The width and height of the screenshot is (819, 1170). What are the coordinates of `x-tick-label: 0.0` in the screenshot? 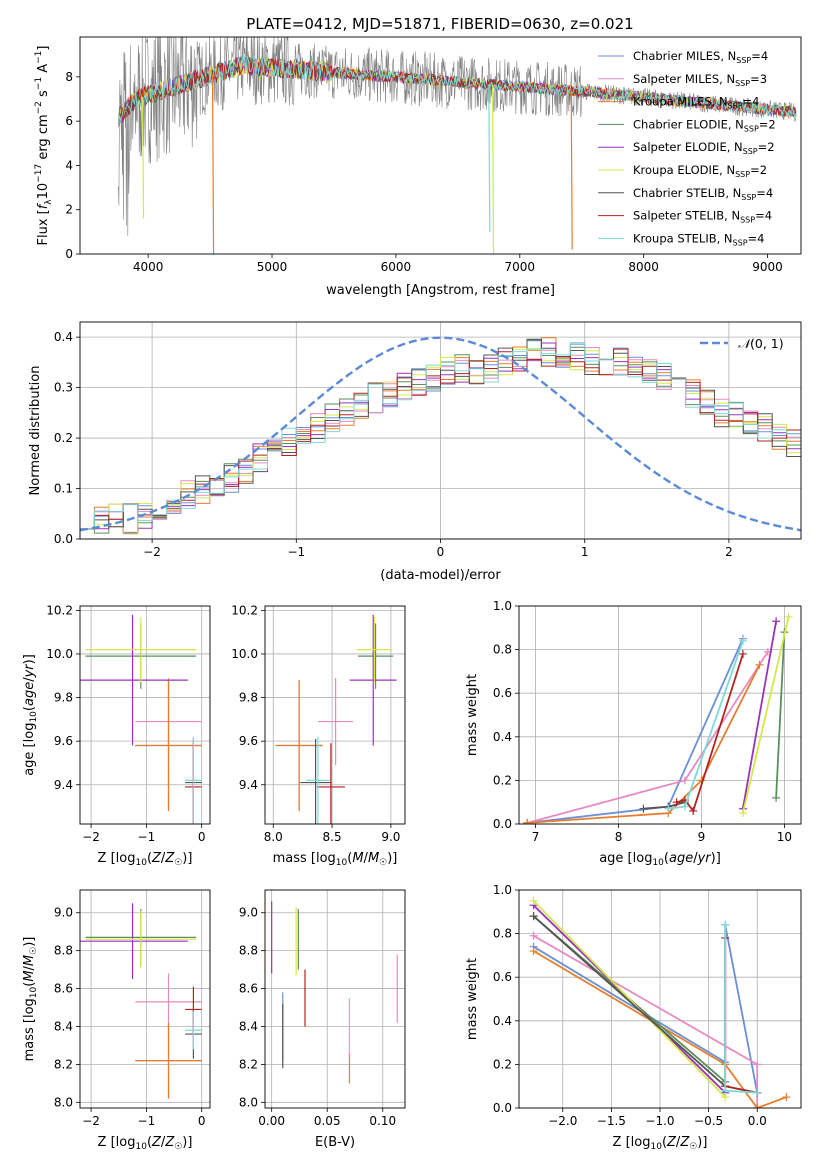 It's located at (757, 1121).